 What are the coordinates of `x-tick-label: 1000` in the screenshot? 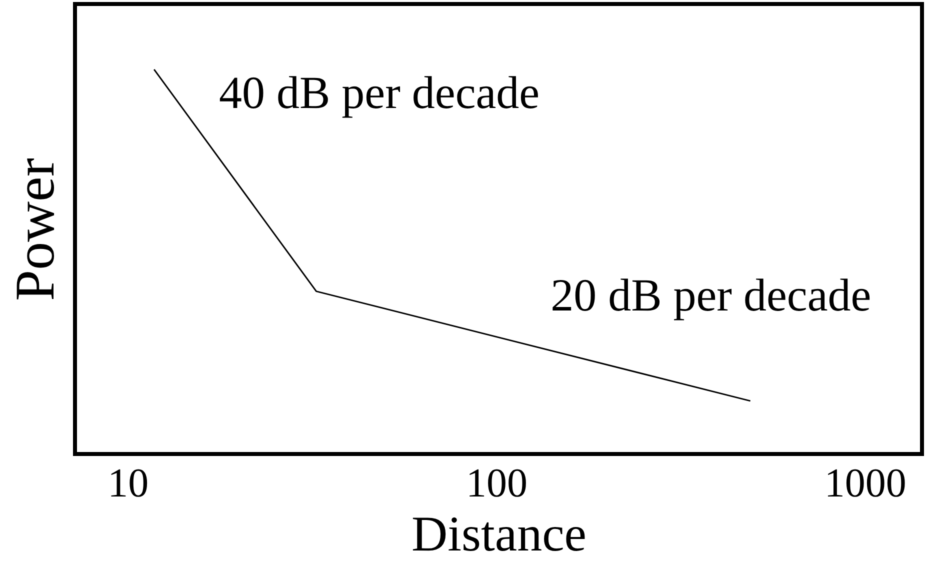 It's located at (865, 483).